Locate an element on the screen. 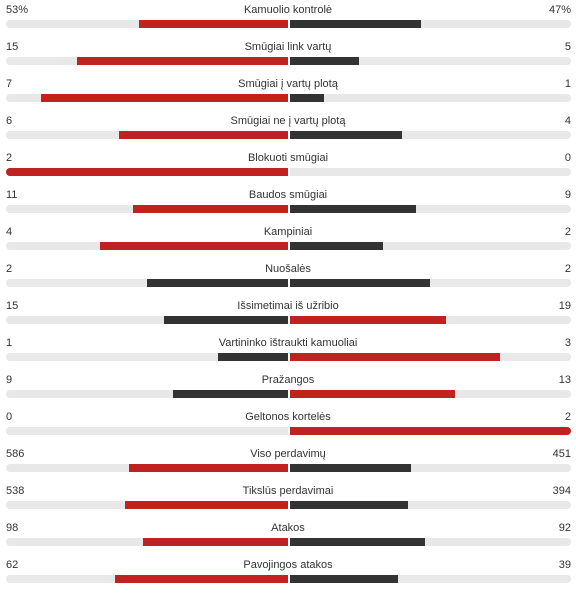 The height and width of the screenshot is (595, 576). stat-name: Smūgiai ne į vartų plotą is located at coordinates (288, 121).